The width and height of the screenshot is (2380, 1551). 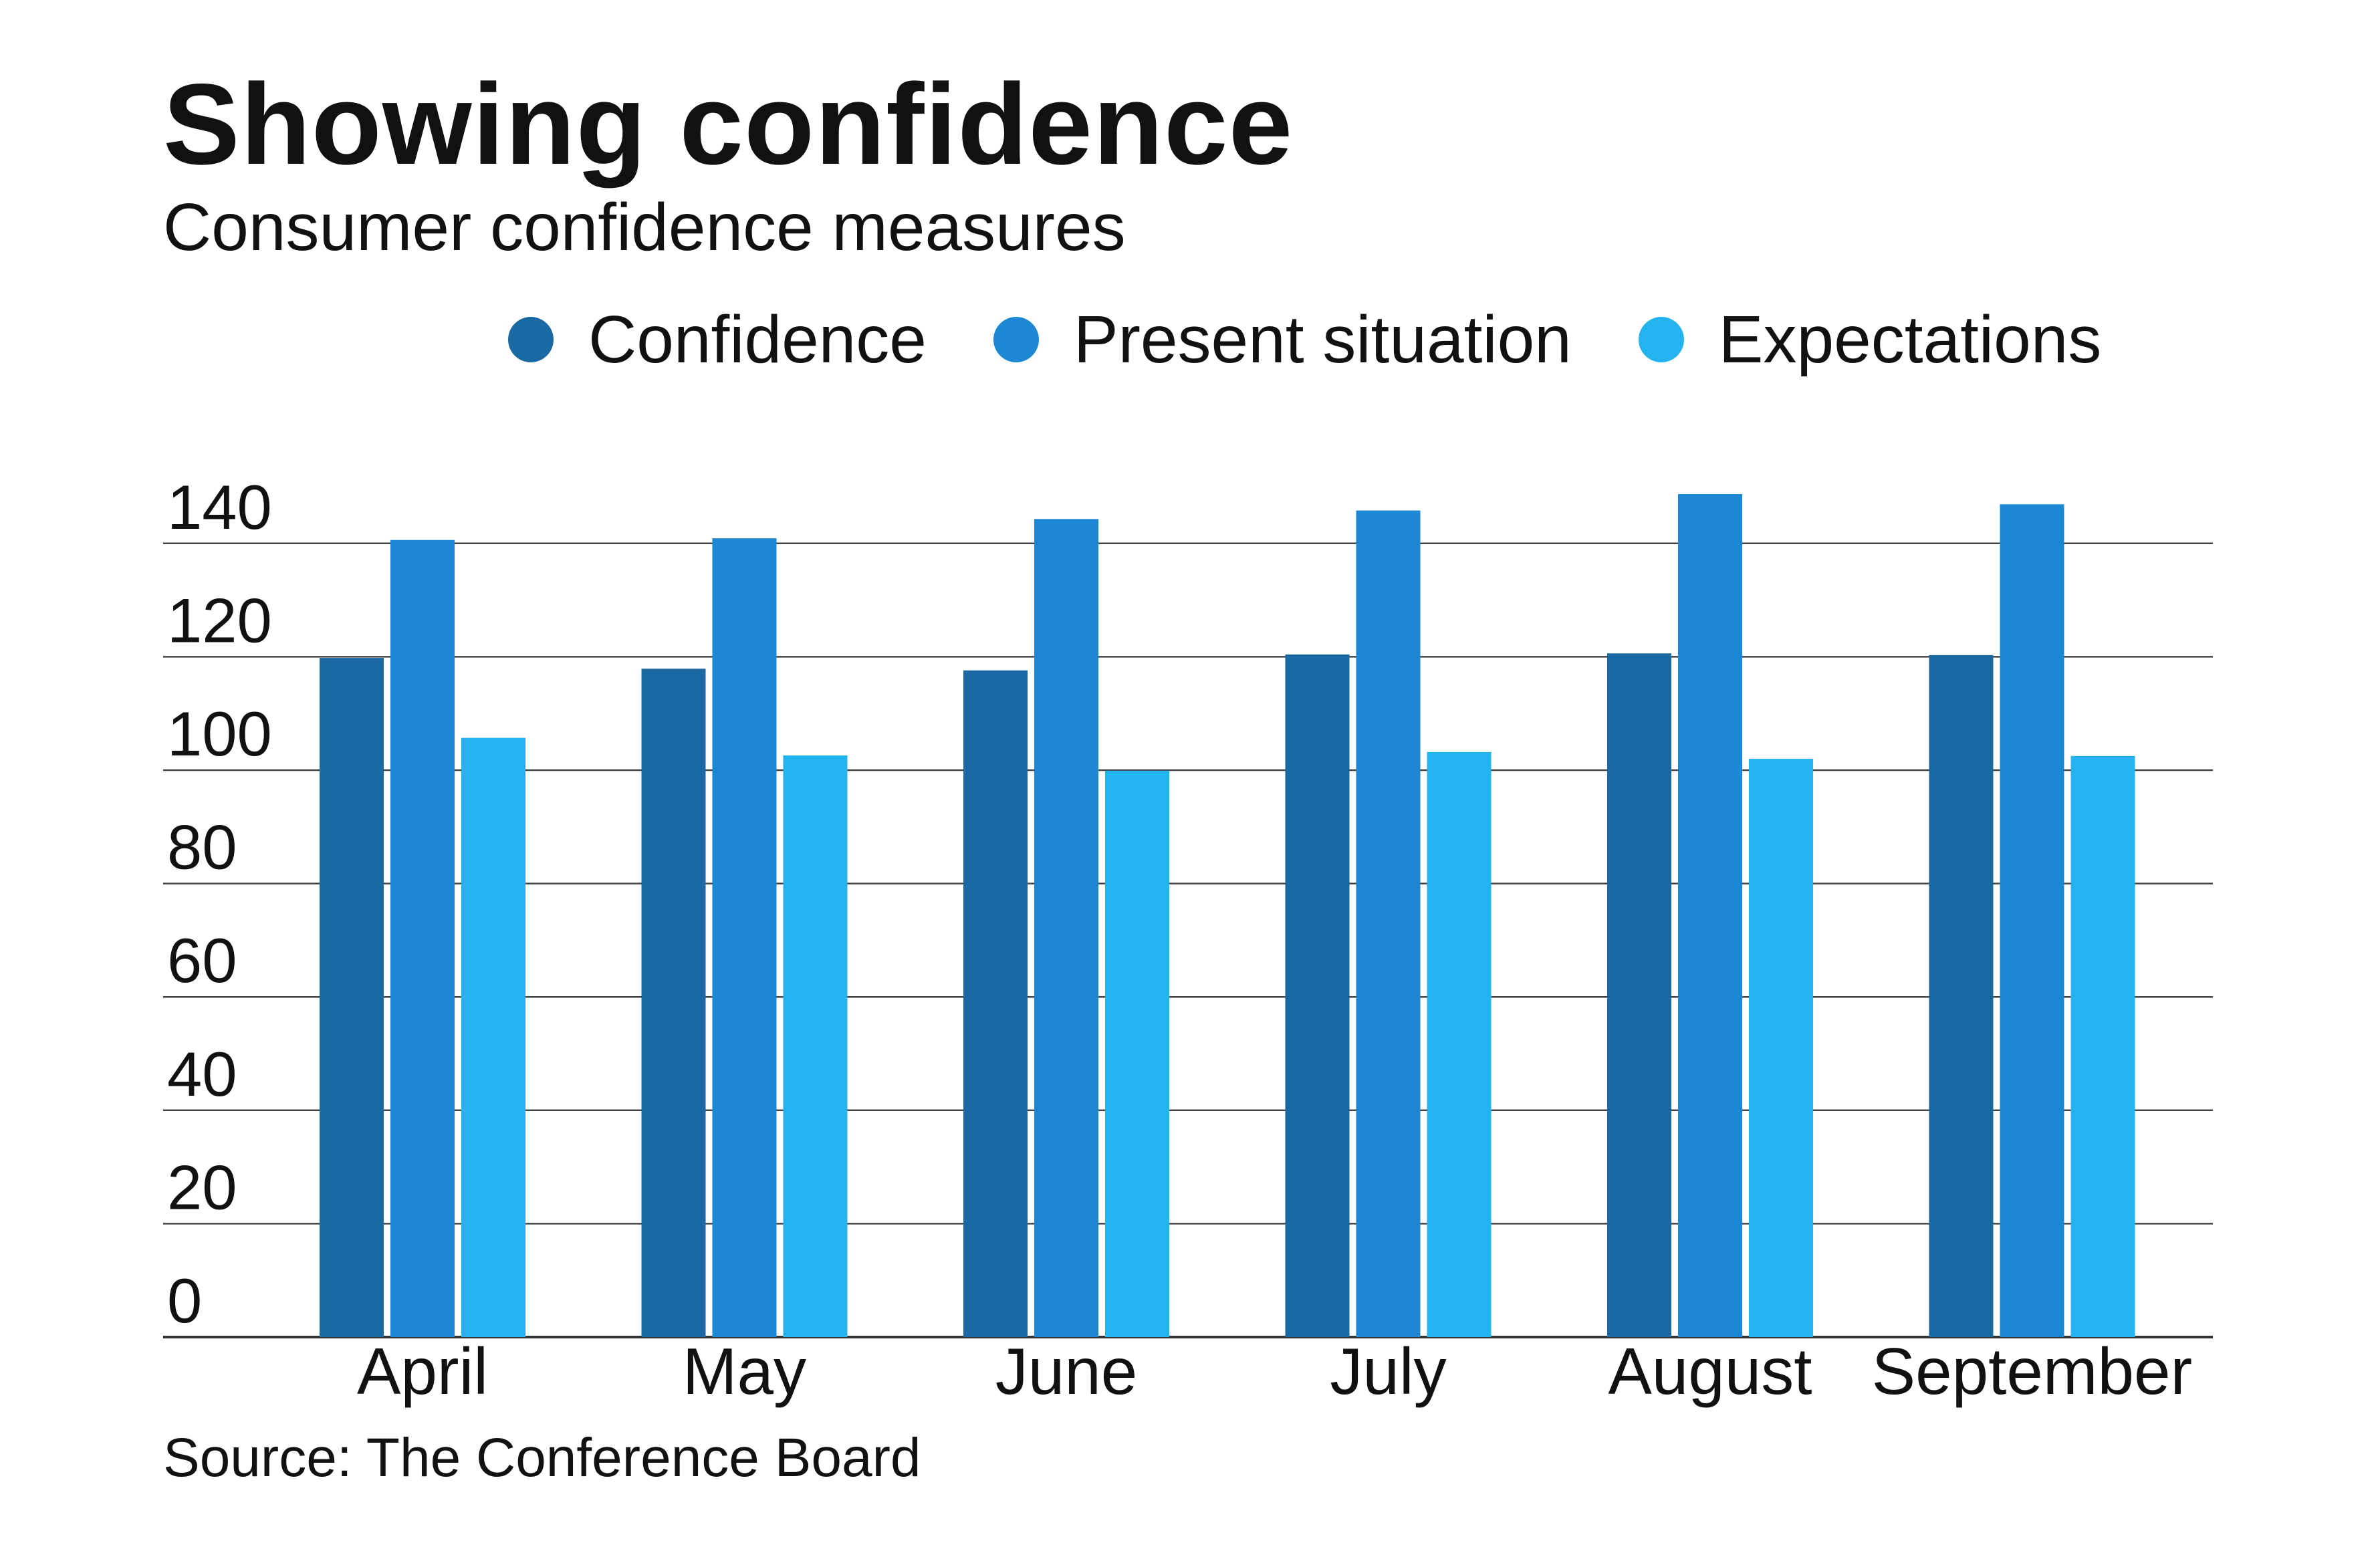 I want to click on y-tick-label-80: 80, so click(x=202, y=847).